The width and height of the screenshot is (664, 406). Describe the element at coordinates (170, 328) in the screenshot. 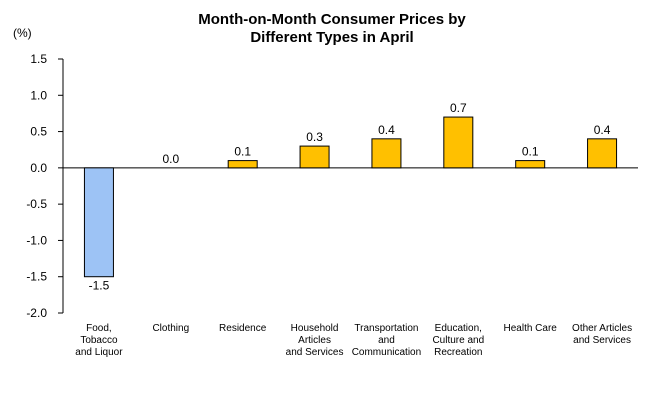

I see `x-tick-label: Clothing` at that location.